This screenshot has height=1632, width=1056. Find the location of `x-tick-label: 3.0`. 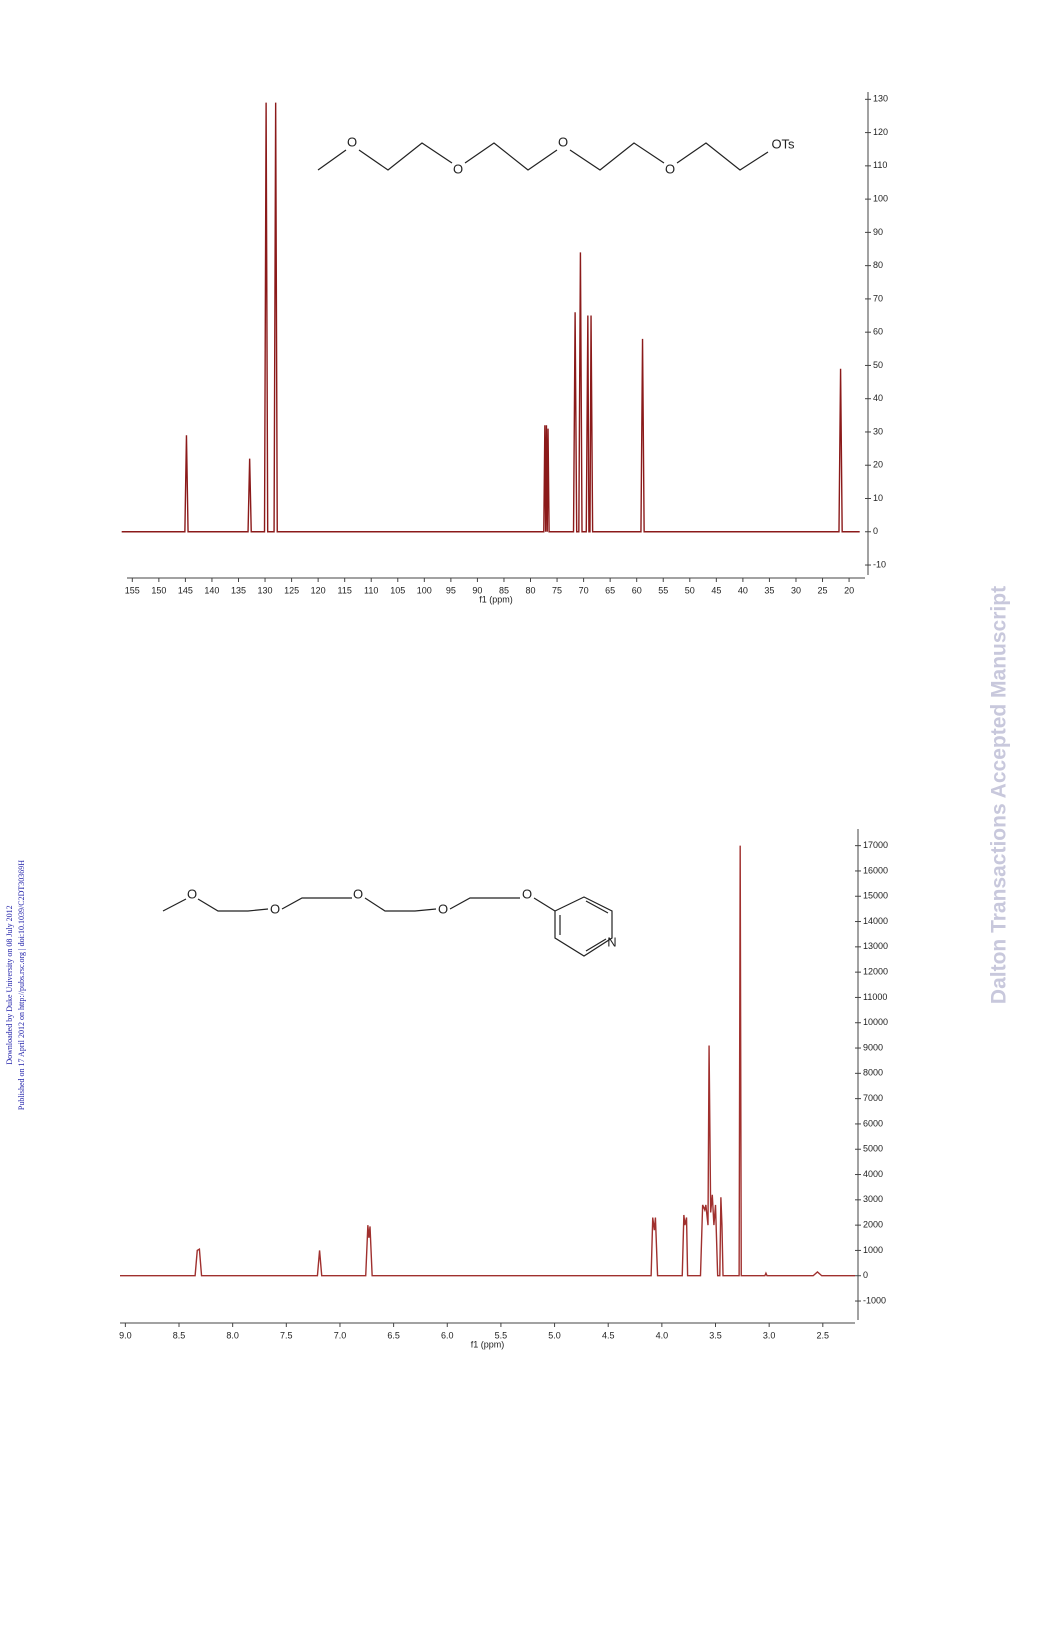

x-tick-label: 3.0 is located at coordinates (769, 1335).